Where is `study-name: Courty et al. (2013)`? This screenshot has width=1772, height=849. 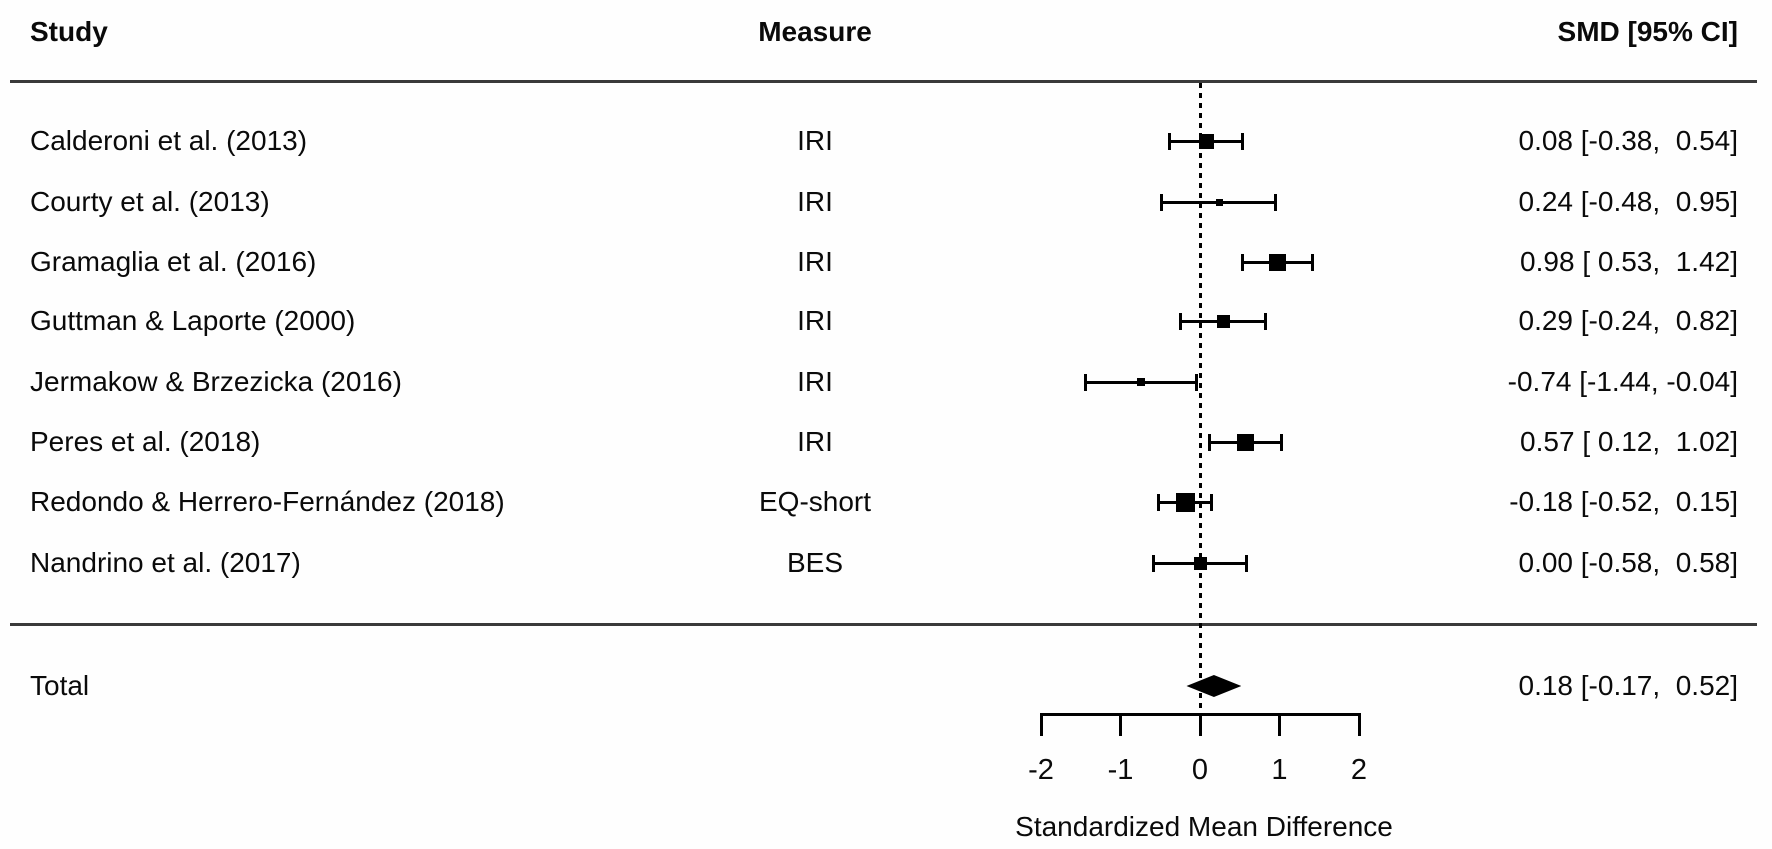 study-name: Courty et al. (2013) is located at coordinates (150, 201).